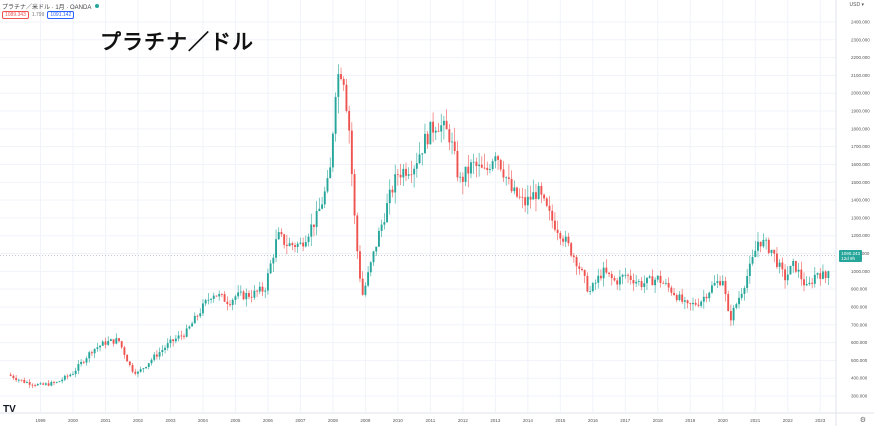 The height and width of the screenshot is (426, 874). Describe the element at coordinates (9, 409) in the screenshot. I see `tradingview-logo-icon: TV` at that location.